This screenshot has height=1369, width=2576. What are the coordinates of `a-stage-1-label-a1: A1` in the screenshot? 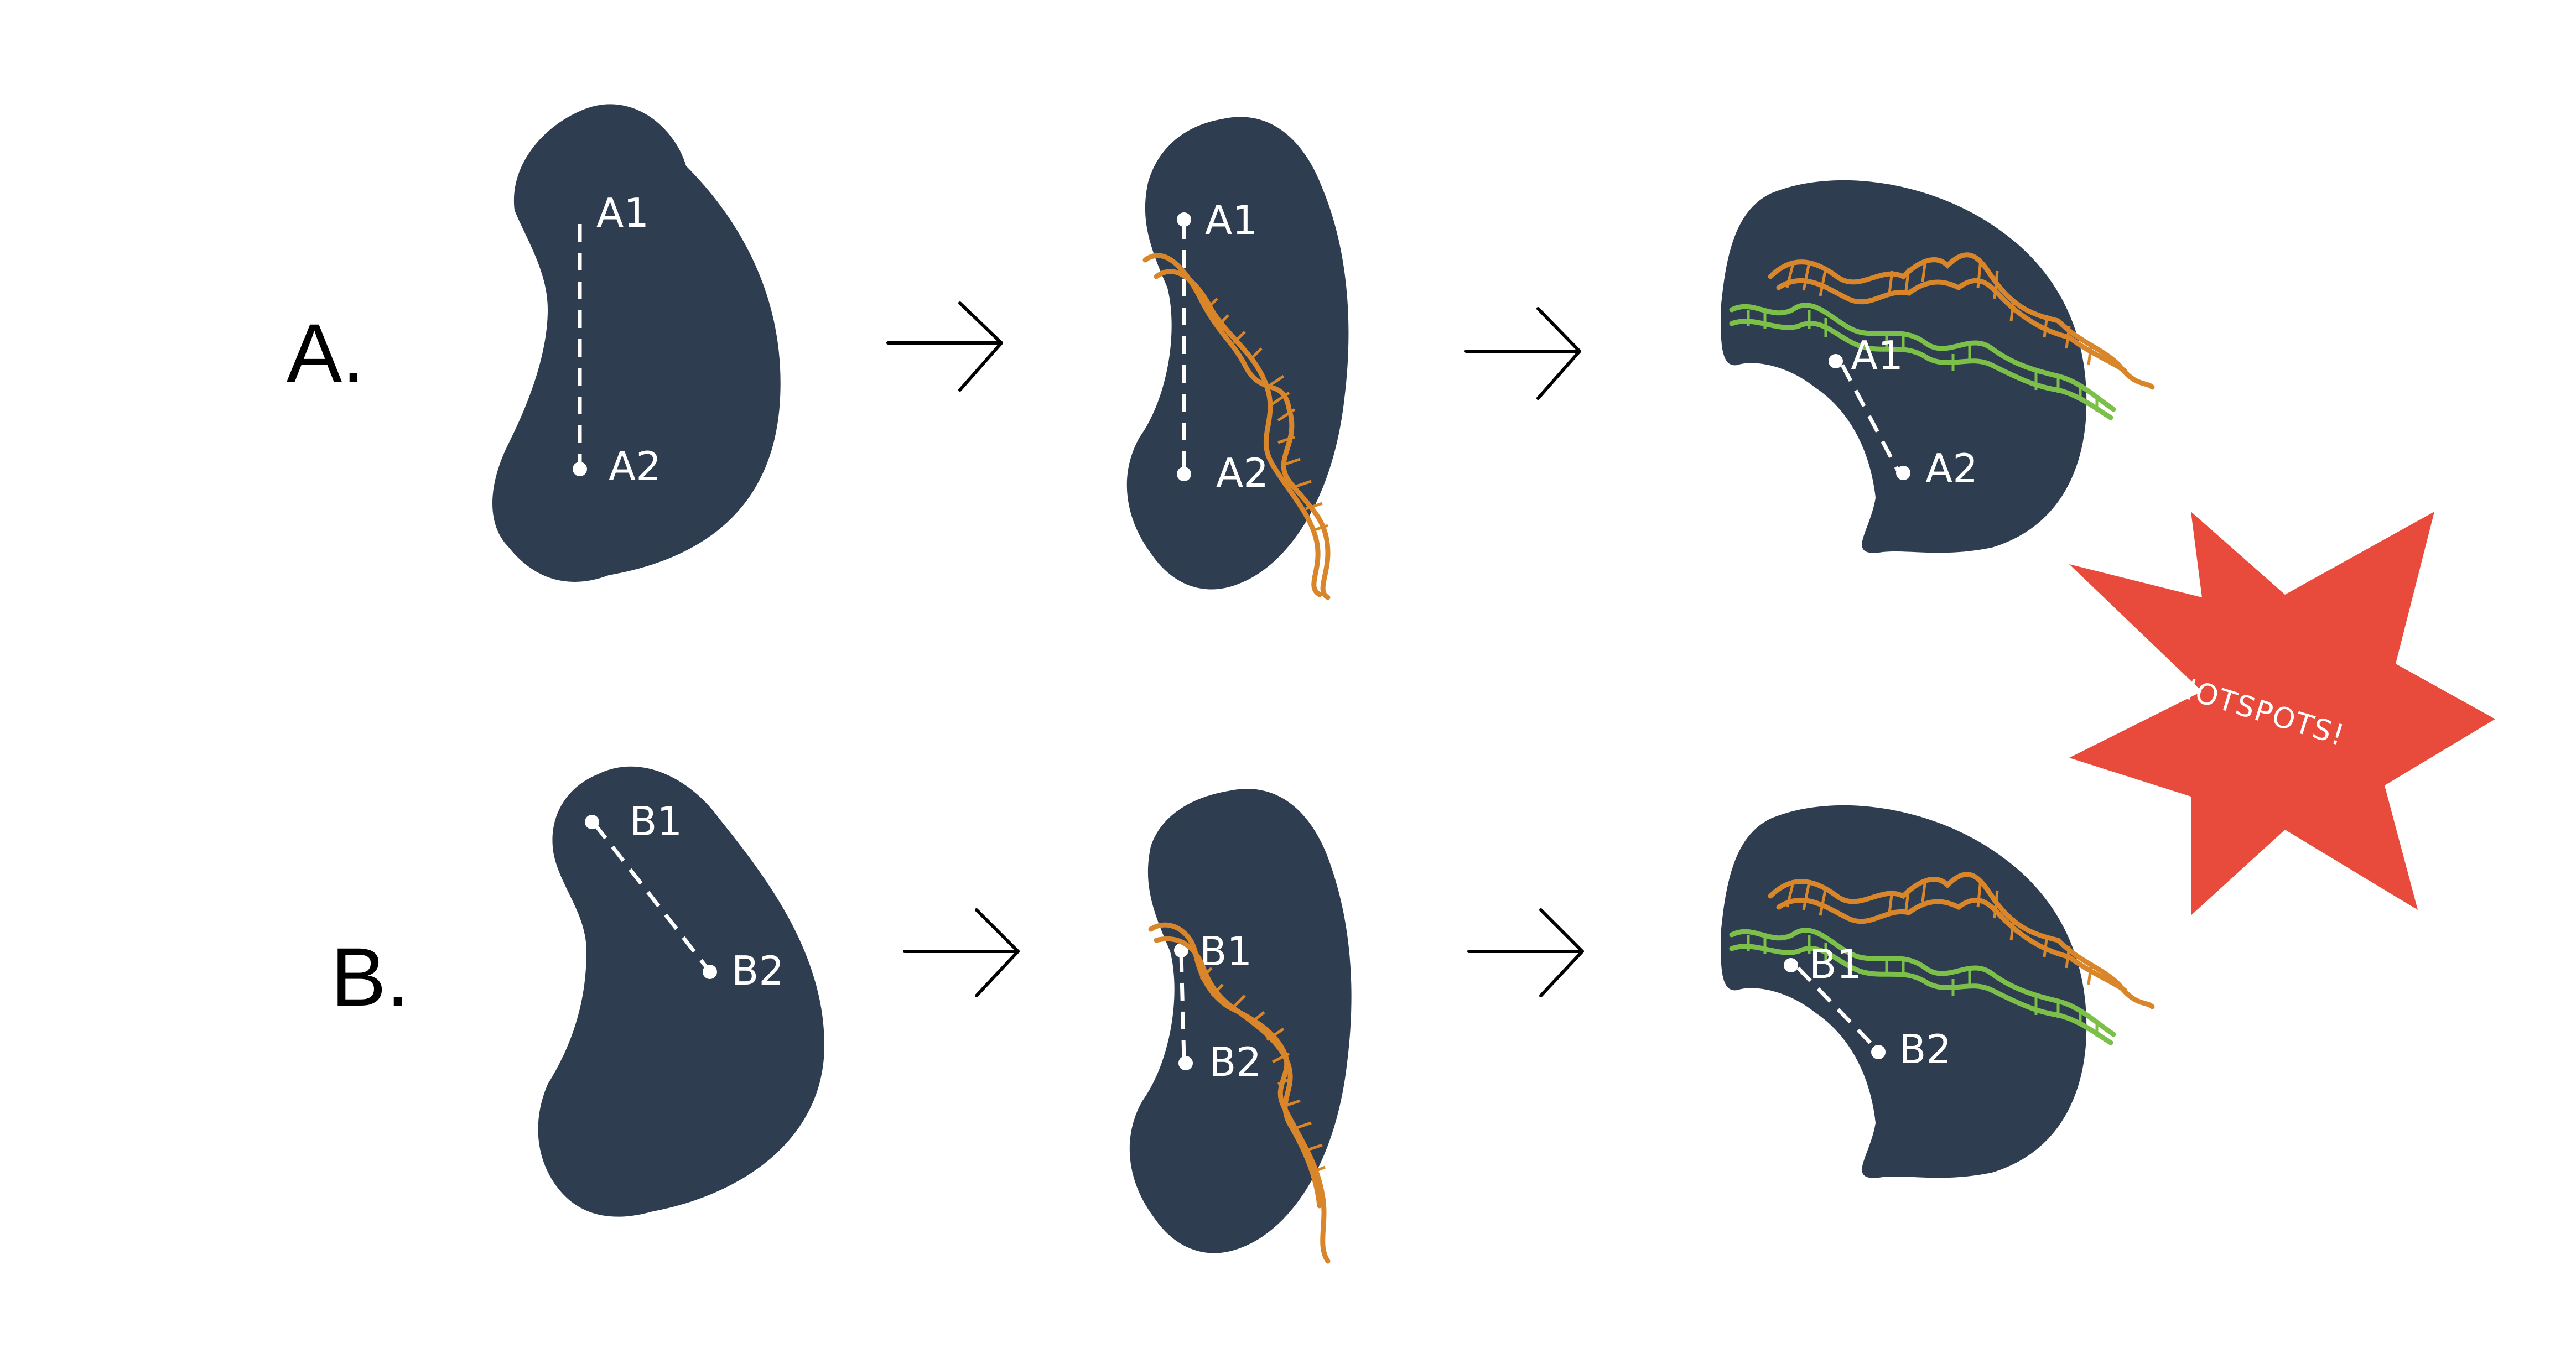 It's located at (622, 213).